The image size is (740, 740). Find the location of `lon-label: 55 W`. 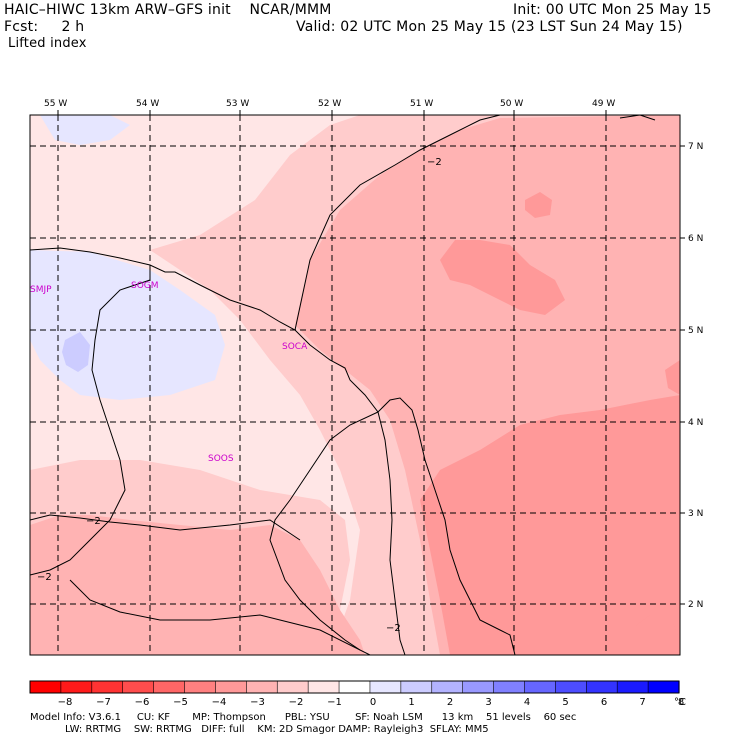

lon-label: 55 W is located at coordinates (55, 104).